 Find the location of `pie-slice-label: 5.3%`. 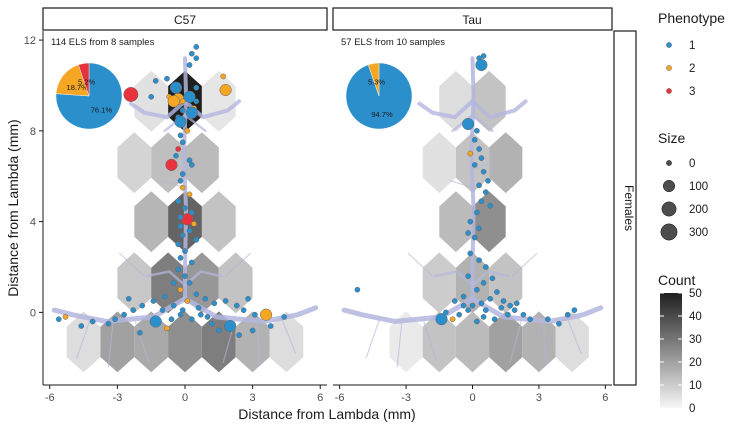

pie-slice-label: 5.3% is located at coordinates (376, 81).